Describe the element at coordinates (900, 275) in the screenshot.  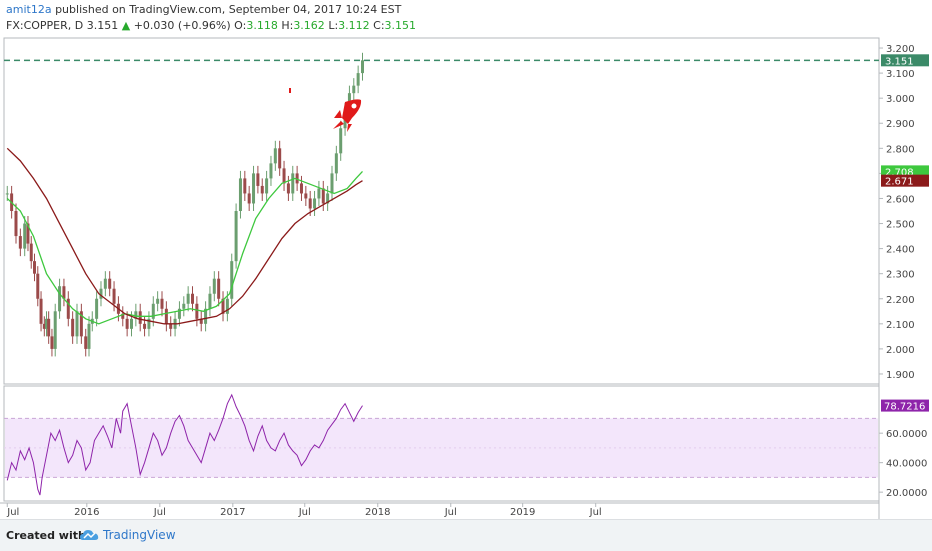
I see `price-tick-label: 2.300` at that location.